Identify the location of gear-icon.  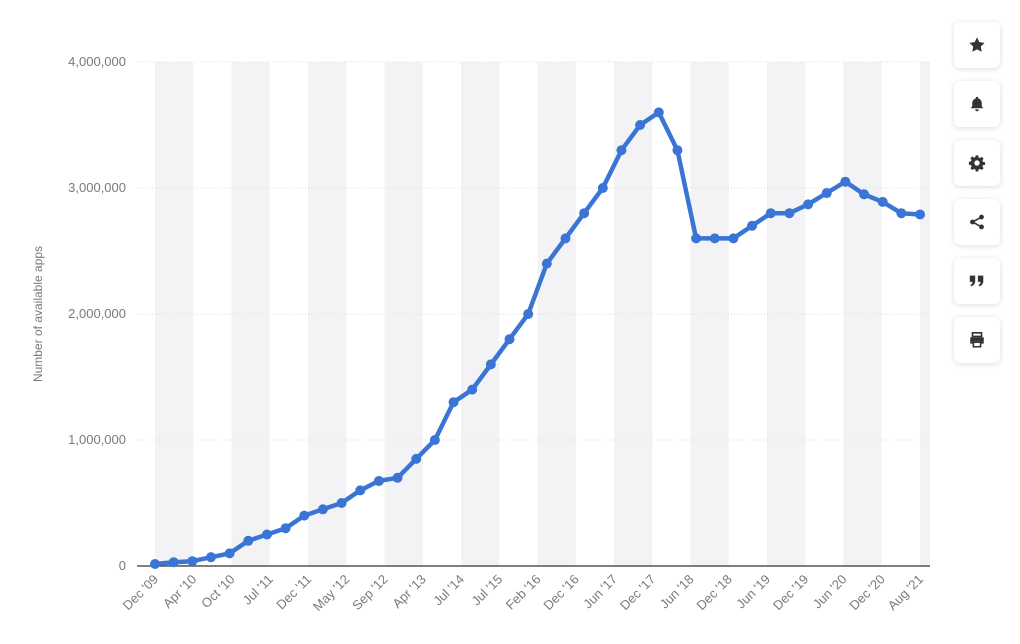
(977, 163).